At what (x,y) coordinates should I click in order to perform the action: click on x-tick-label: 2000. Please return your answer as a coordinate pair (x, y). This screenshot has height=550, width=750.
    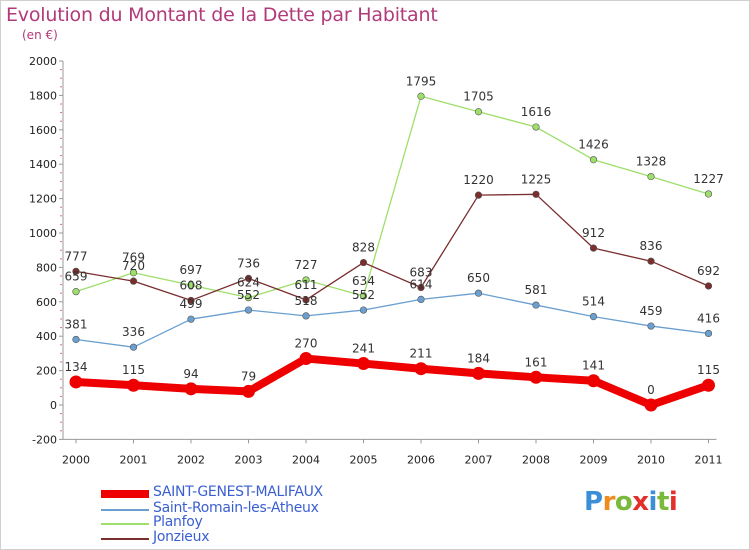
    Looking at the image, I should click on (76, 459).